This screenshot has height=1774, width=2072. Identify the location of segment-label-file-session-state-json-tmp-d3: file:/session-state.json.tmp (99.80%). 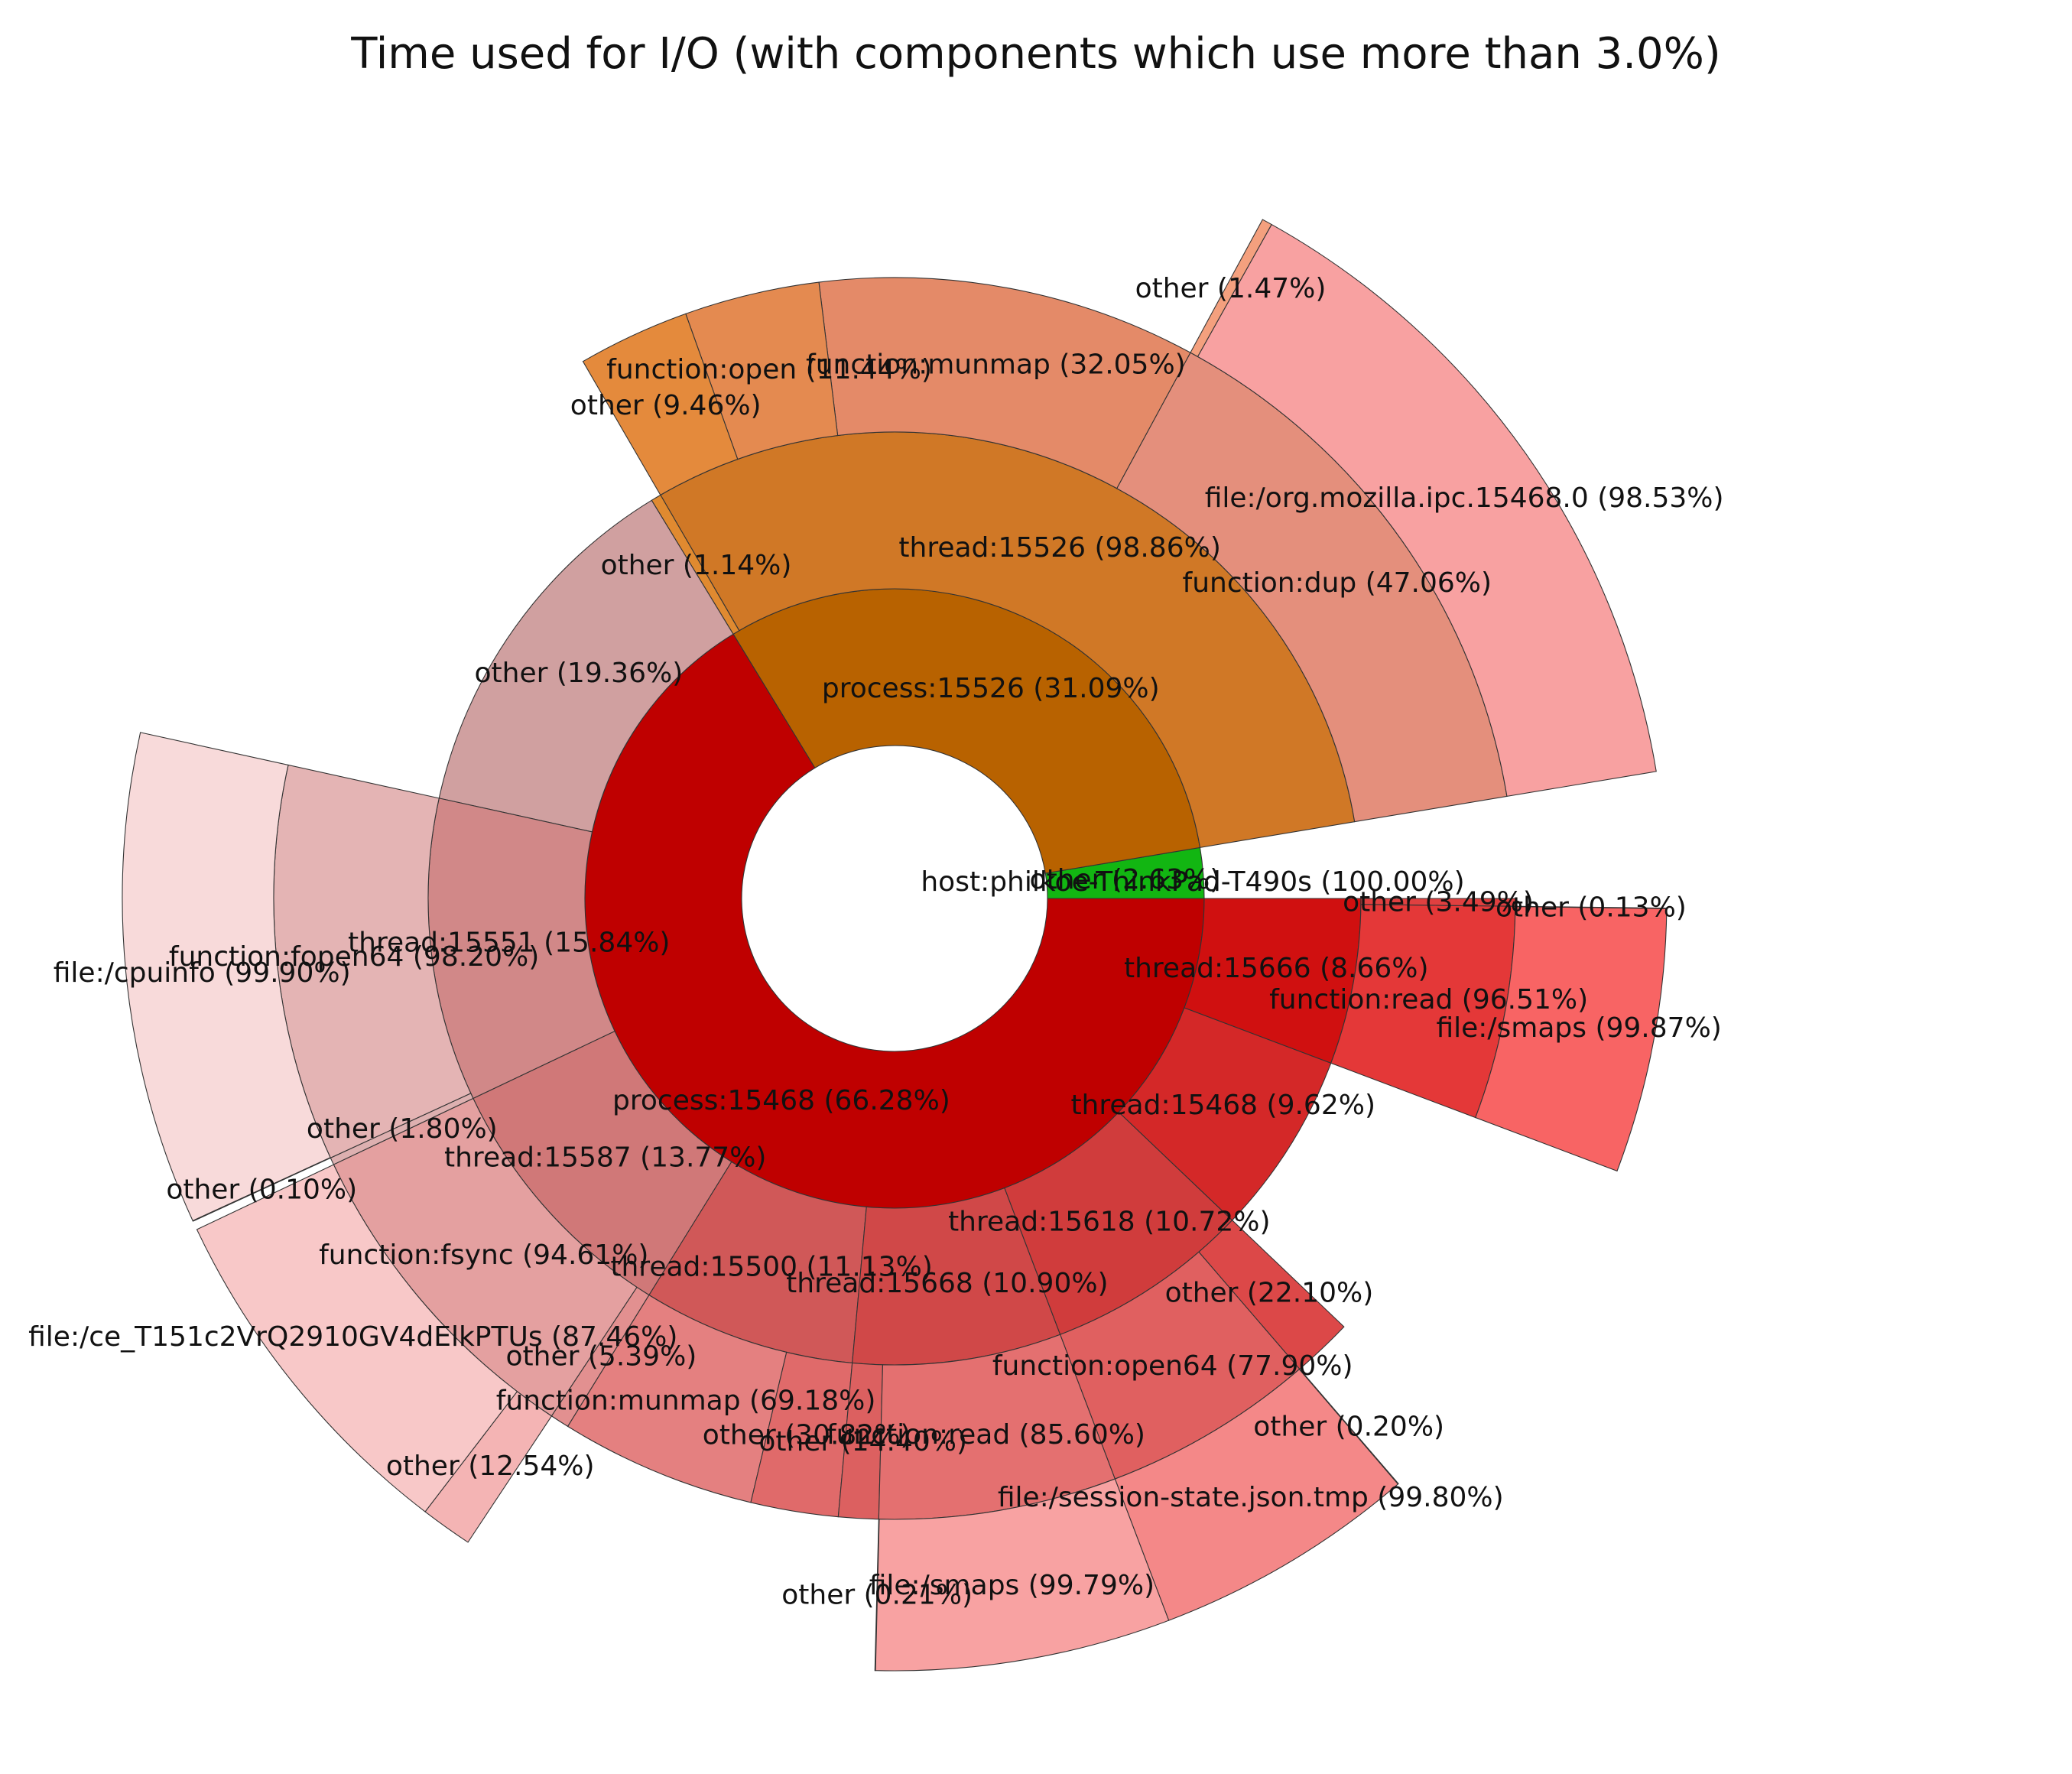
(1251, 1497).